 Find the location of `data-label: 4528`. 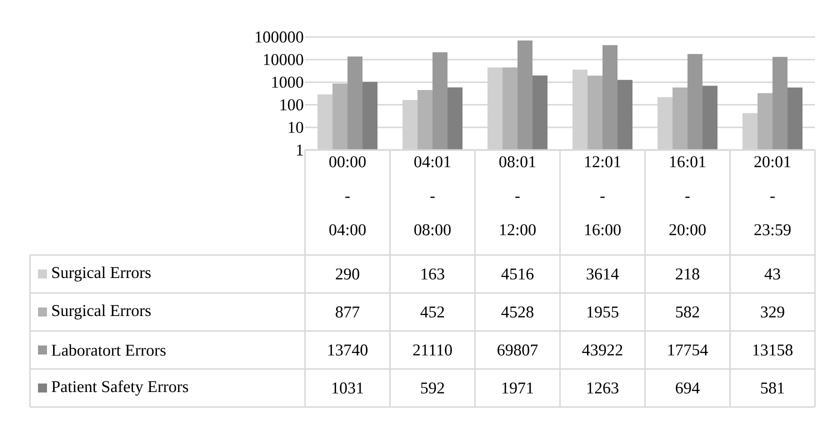

data-label: 4528 is located at coordinates (517, 312).